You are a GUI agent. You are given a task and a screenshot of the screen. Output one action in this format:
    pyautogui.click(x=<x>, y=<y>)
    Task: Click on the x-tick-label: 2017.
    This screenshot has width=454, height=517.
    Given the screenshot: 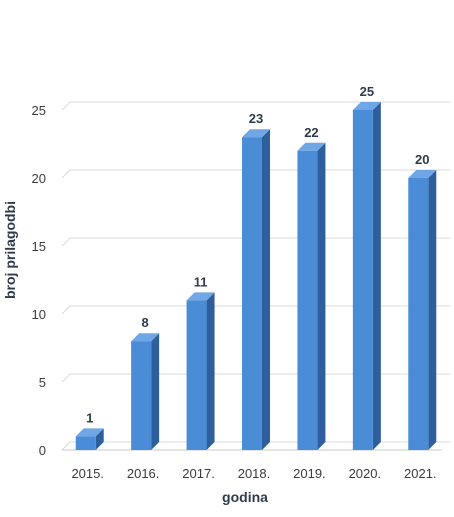 What is the action you would take?
    pyautogui.click(x=198, y=473)
    